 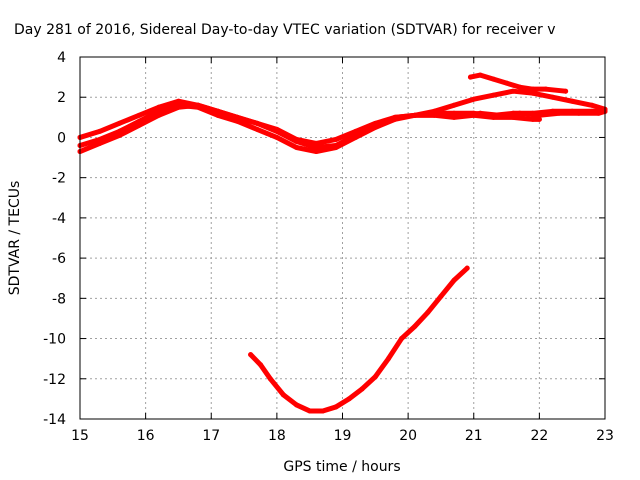 What do you see at coordinates (474, 436) in the screenshot?
I see `x-tick-label: 21` at bounding box center [474, 436].